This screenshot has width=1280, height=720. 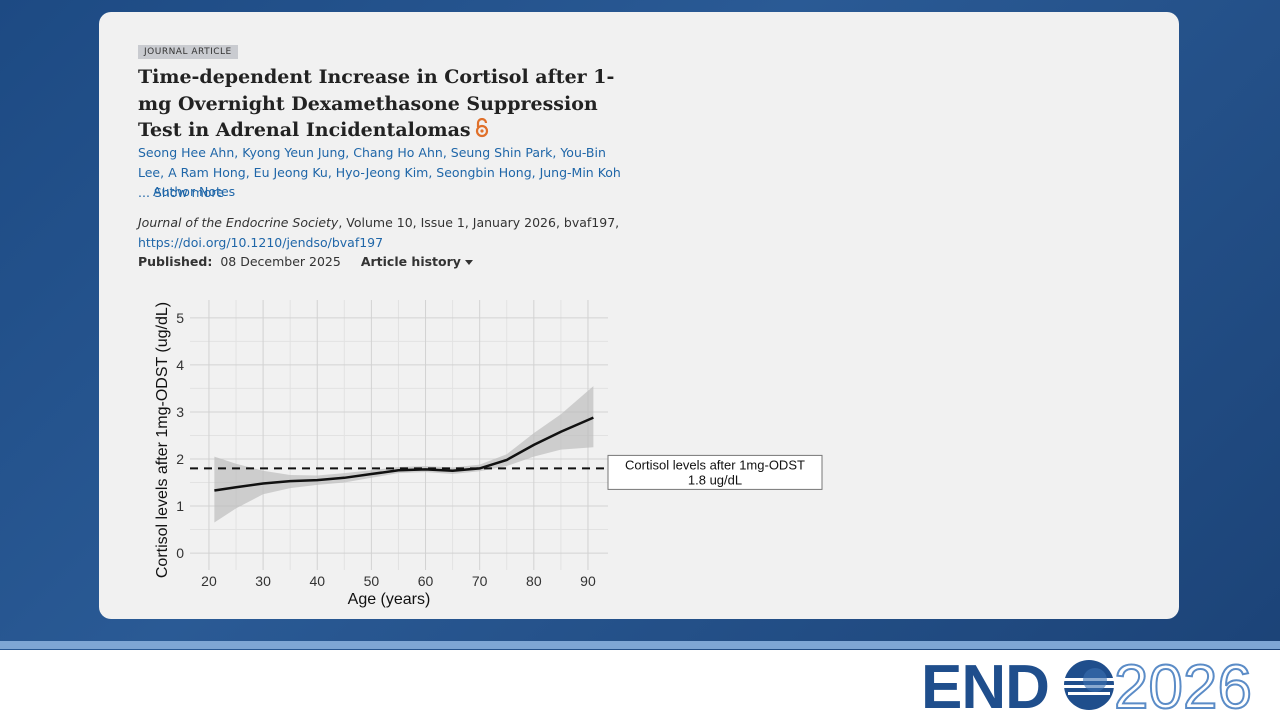 What do you see at coordinates (175, 261) in the screenshot?
I see `published-label: Published:` at bounding box center [175, 261].